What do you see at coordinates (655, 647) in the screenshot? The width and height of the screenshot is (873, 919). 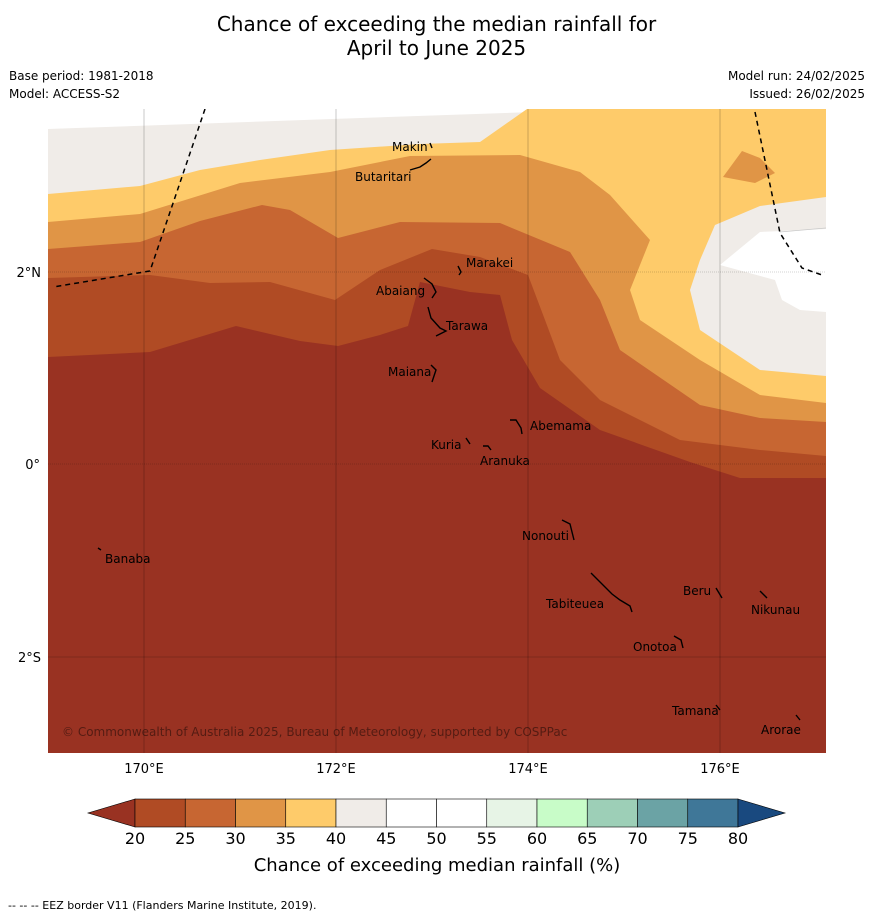 I see `label-onotoa: Onotoa` at bounding box center [655, 647].